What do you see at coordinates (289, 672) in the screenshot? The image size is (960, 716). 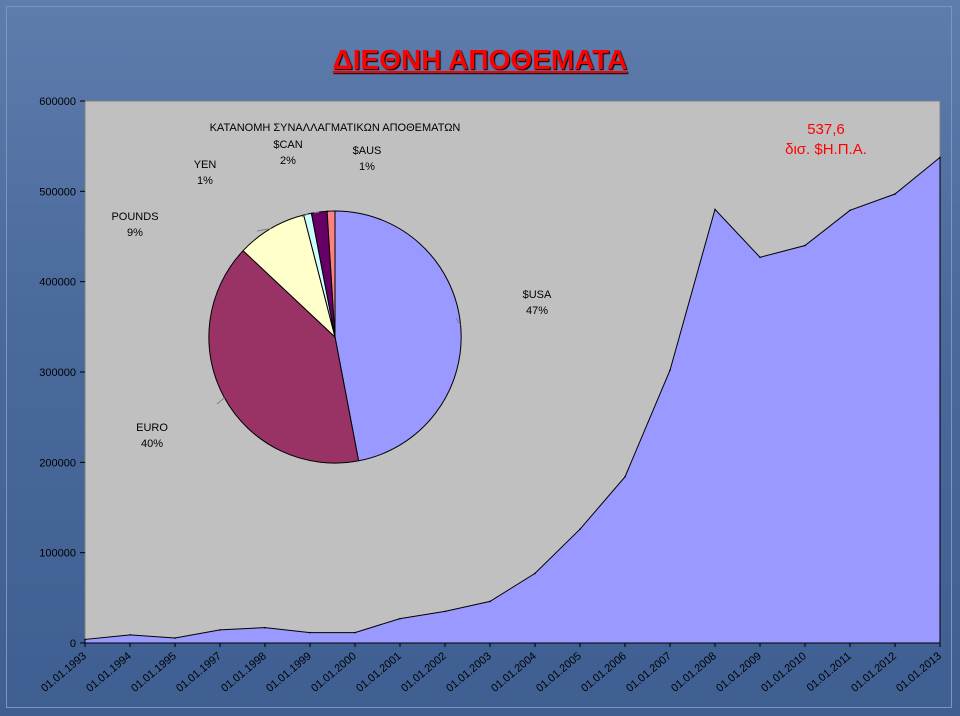 I see `x-tick-label: 01.01.1999` at bounding box center [289, 672].